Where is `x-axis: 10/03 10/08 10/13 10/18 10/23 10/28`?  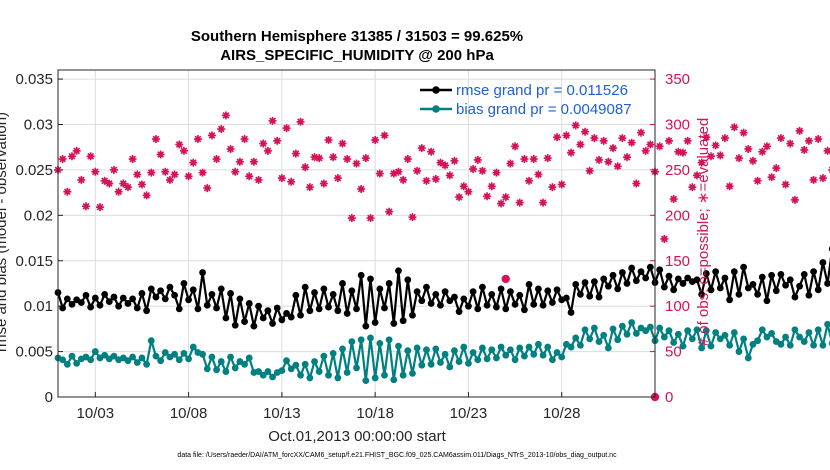
x-axis: 10/03 10/08 10/13 10/18 10/23 10/28 is located at coordinates (328, 407).